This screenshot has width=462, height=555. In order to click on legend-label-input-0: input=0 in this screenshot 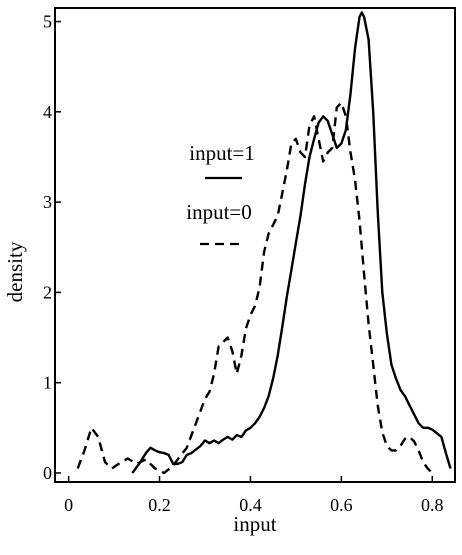, I will do `click(219, 212)`.